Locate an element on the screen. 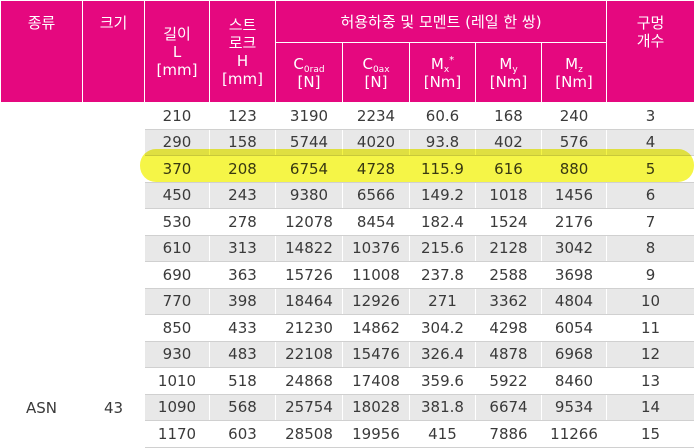  c0rad-cell: 15726 is located at coordinates (309, 275).